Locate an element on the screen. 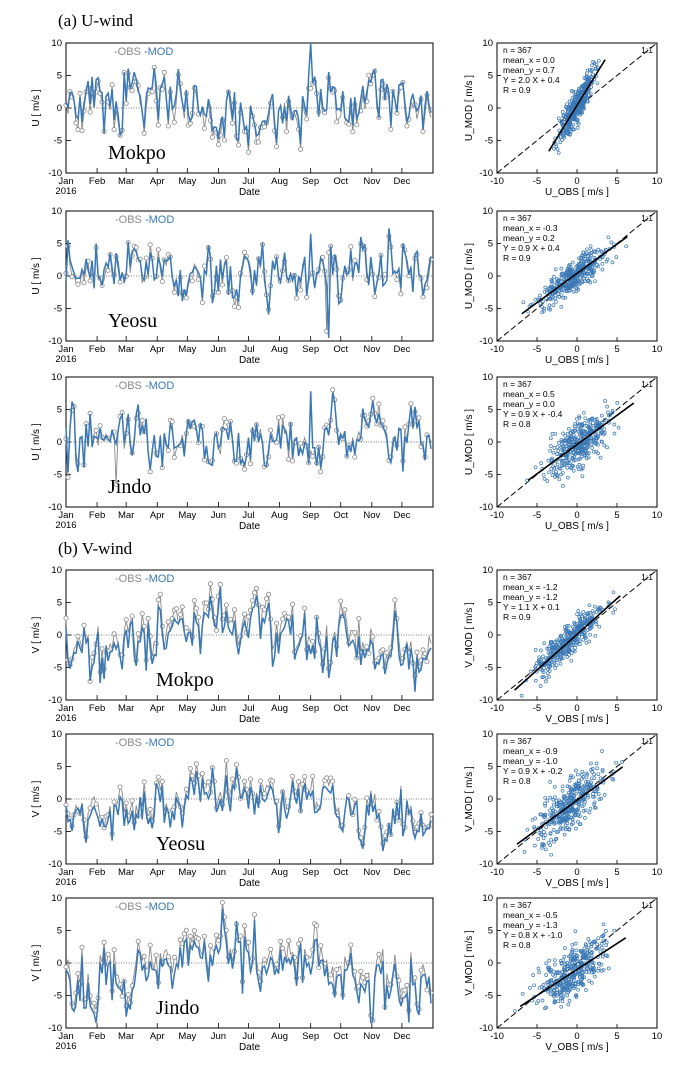  regression-line is located at coordinates (574, 275).